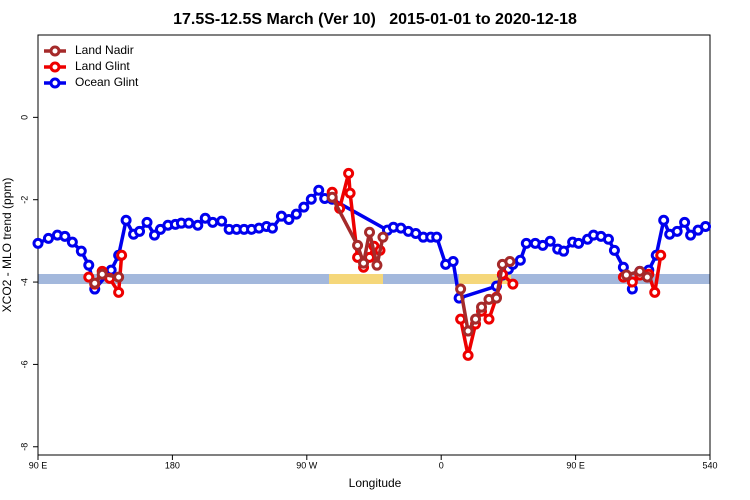 The width and height of the screenshot is (750, 500). I want to click on y-tick-label: 0, so click(24, 117).